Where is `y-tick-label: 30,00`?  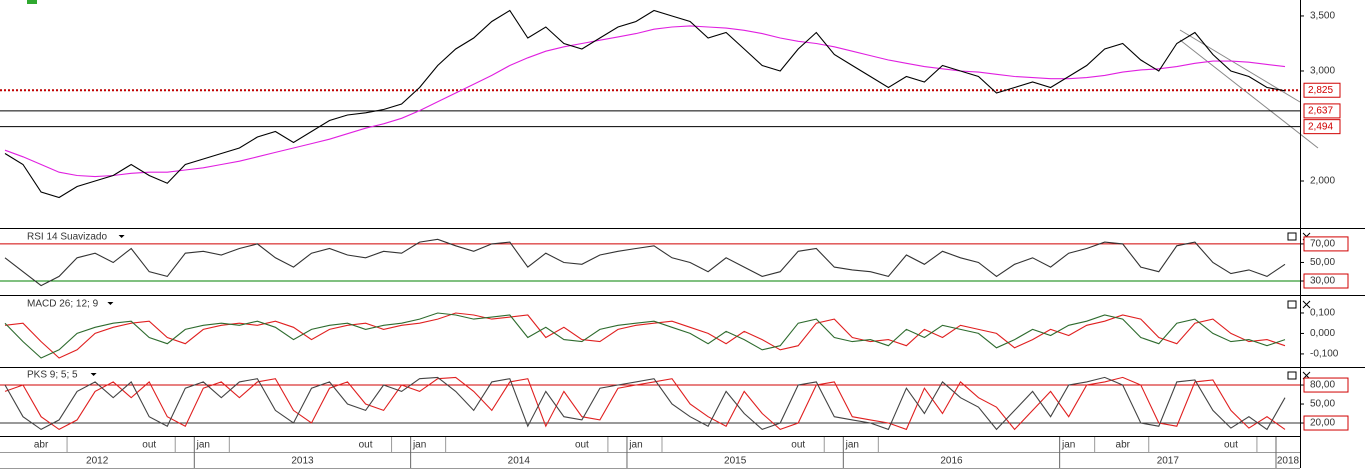 y-tick-label: 30,00 is located at coordinates (1322, 281).